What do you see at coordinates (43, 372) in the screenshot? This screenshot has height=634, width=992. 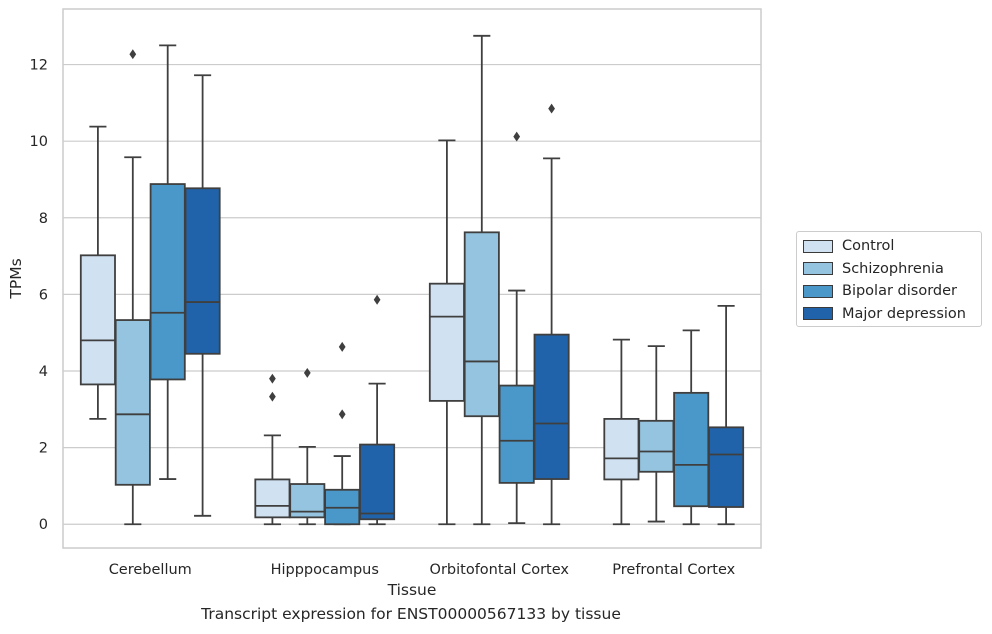 I see `y-tick-label: 4` at bounding box center [43, 372].